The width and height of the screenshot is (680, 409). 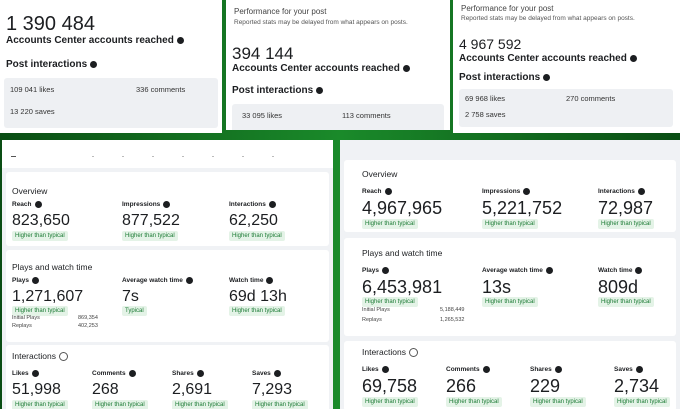 I want to click on metric-value: 1,271,607, so click(x=48, y=296).